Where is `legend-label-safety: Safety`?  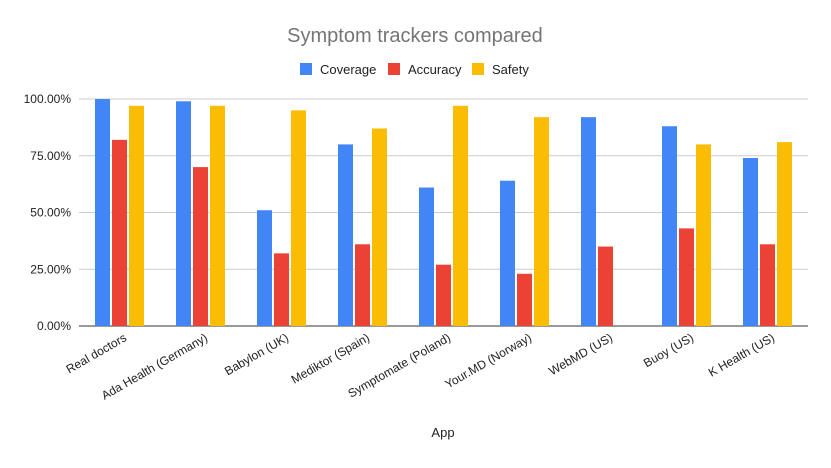 legend-label-safety: Safety is located at coordinates (510, 69).